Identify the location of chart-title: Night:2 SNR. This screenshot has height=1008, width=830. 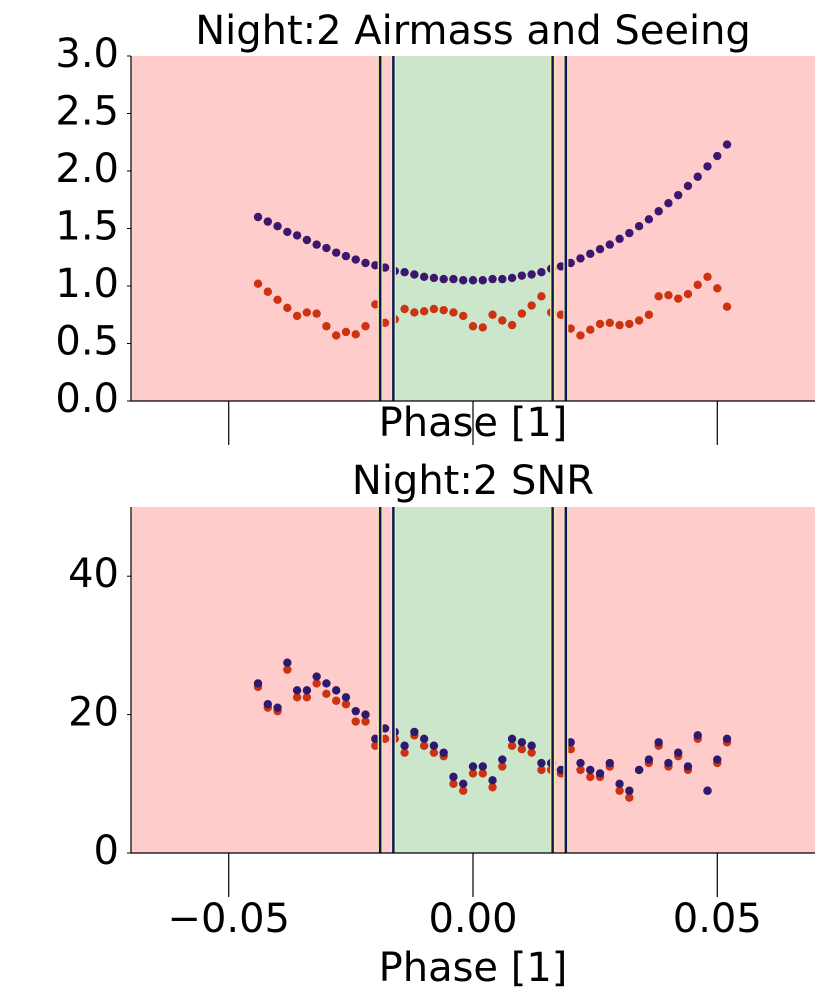
(473, 481).